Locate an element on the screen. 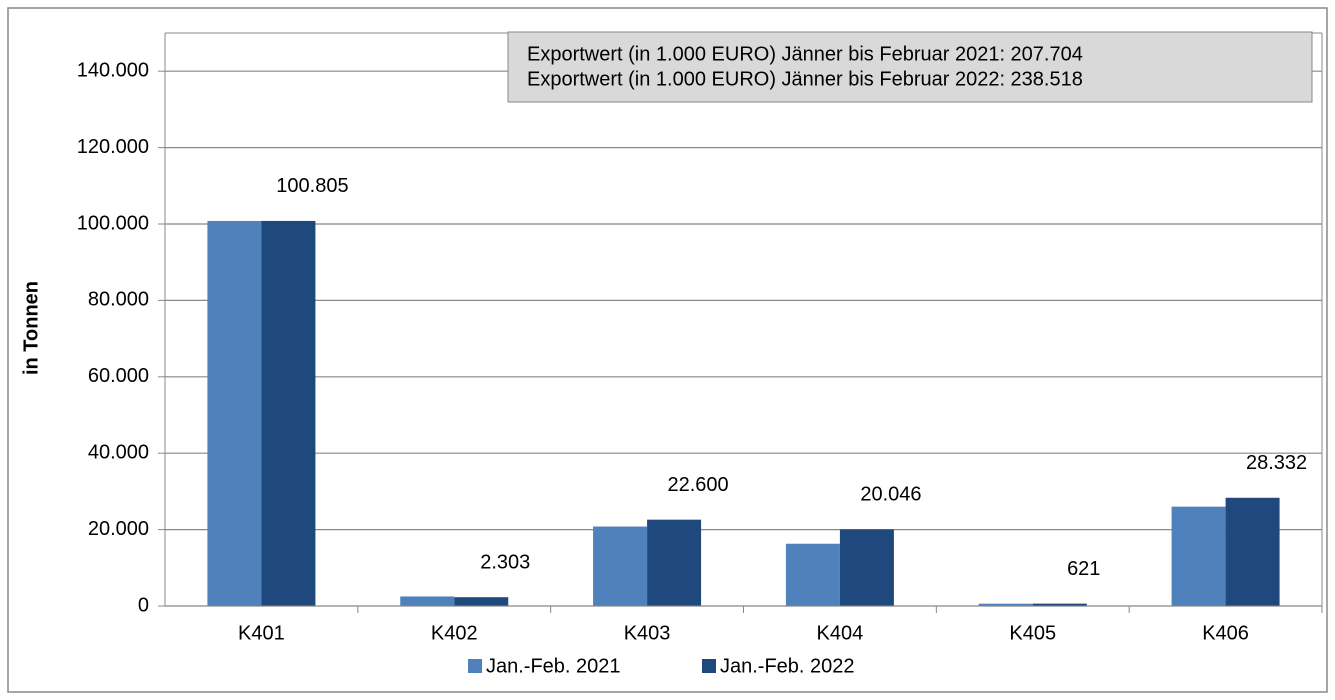 The image size is (1335, 700). data-label: 28.332 is located at coordinates (1276, 463).